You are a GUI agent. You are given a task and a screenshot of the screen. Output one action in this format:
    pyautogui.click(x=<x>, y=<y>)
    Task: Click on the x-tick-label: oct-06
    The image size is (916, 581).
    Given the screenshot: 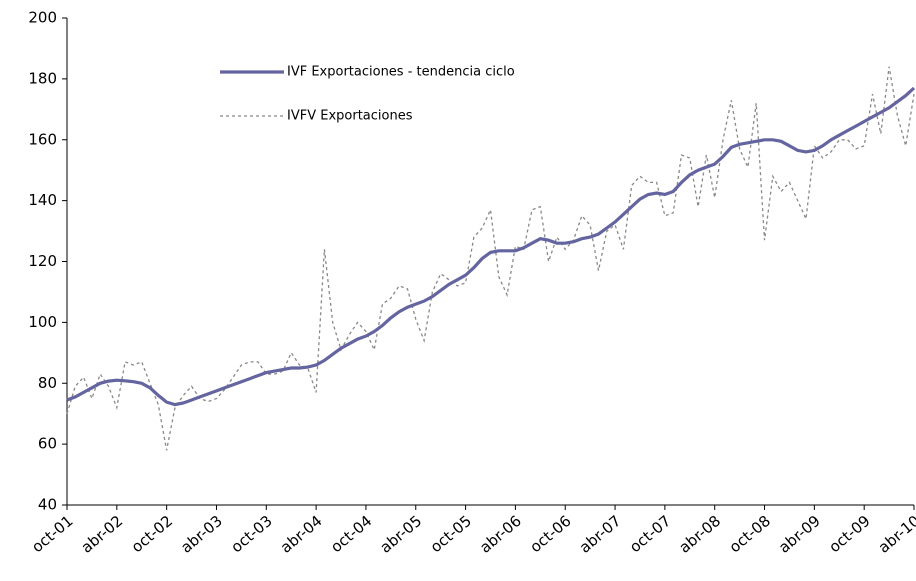 What is the action you would take?
    pyautogui.click(x=551, y=534)
    